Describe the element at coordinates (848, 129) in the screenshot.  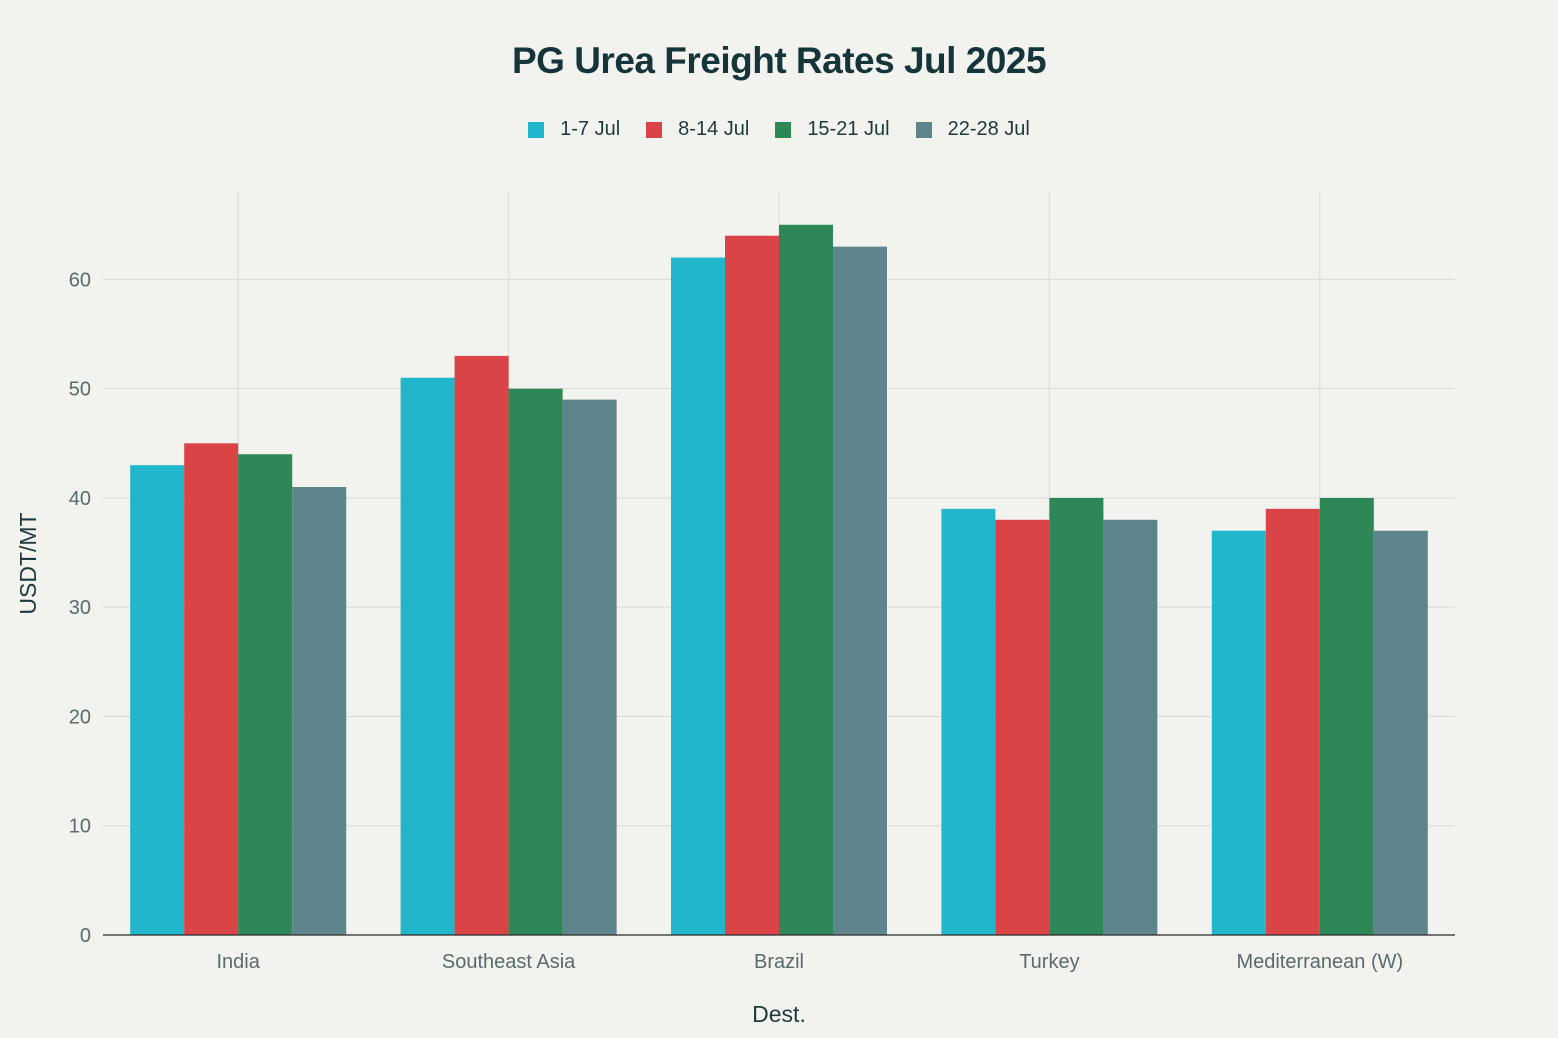
I see `legend-label-3: 15-21 Jul` at that location.